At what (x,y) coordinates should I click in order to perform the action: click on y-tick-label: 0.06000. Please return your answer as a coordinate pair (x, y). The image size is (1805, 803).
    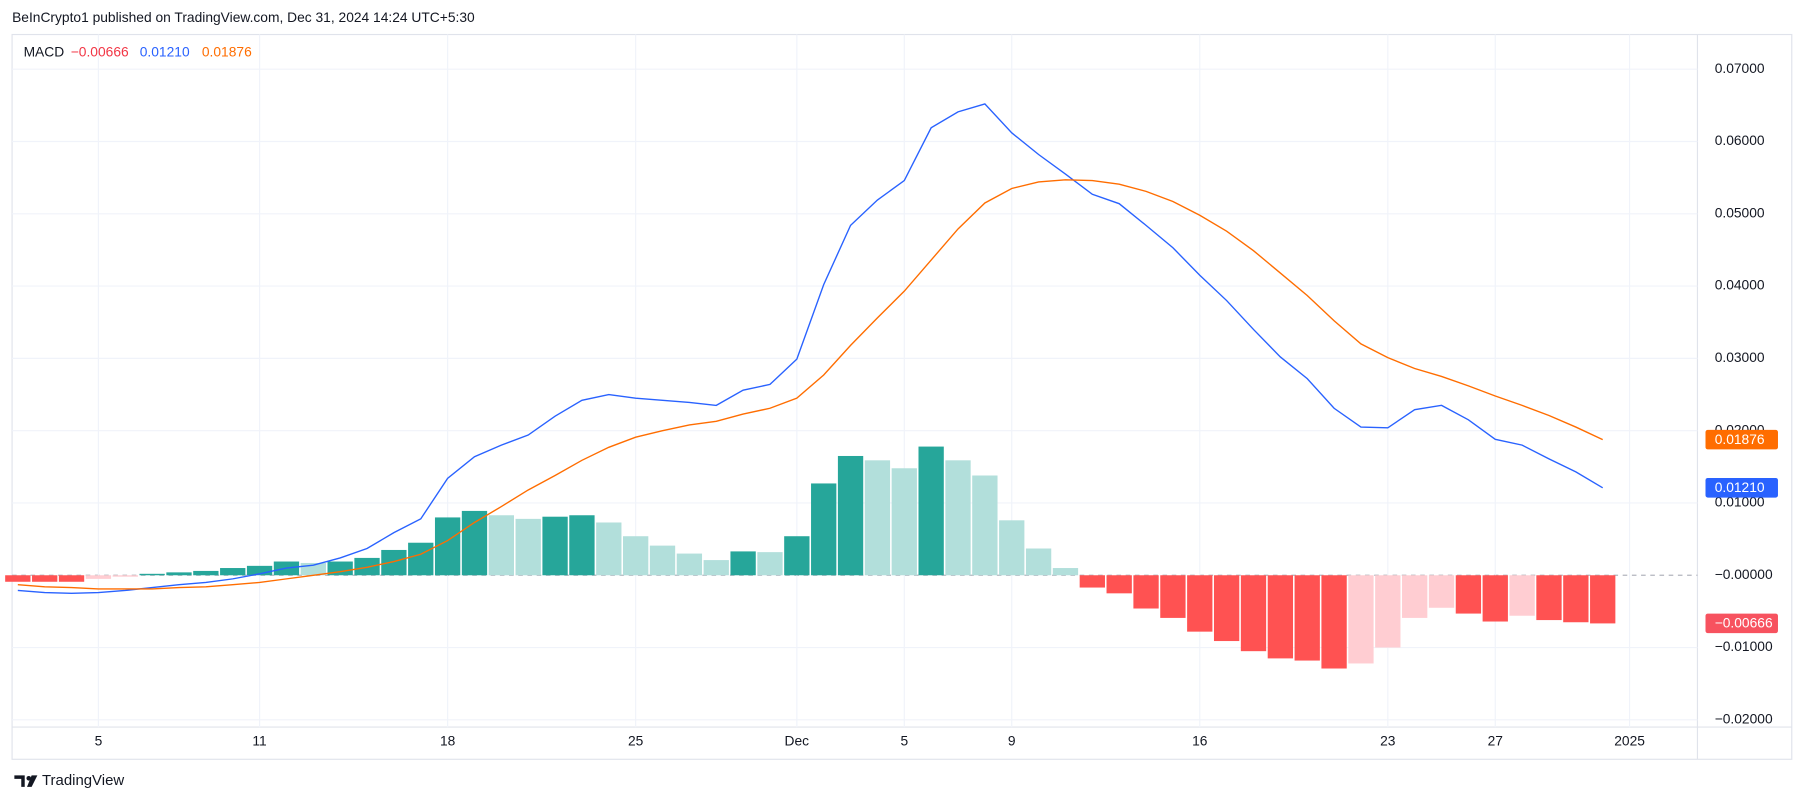
    Looking at the image, I should click on (1740, 140).